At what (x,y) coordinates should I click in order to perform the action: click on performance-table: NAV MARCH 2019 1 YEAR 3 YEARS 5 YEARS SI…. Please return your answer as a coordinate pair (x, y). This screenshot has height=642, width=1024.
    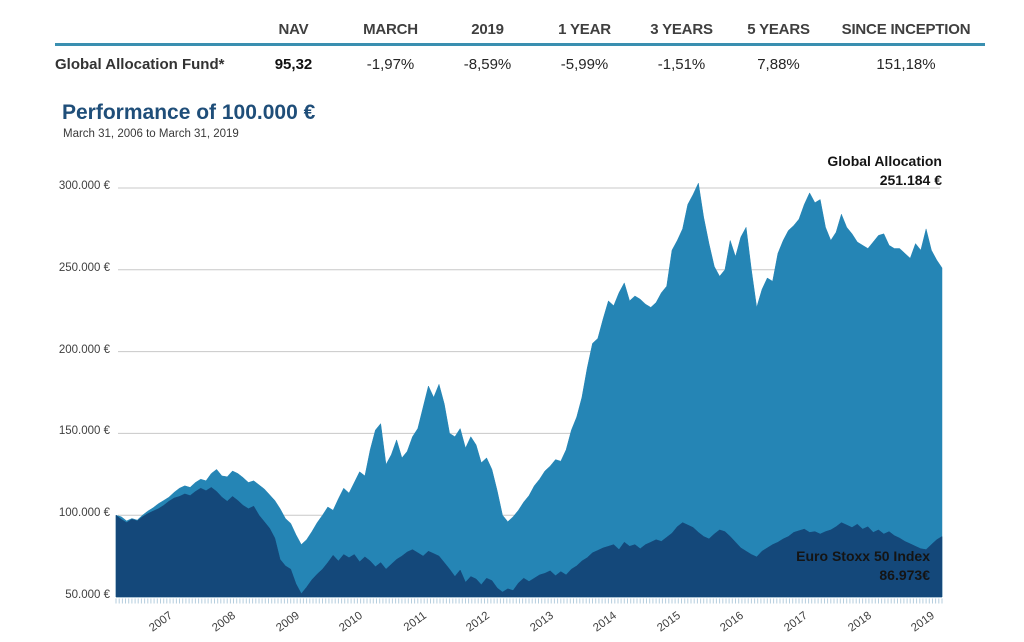
    Looking at the image, I should click on (520, 38).